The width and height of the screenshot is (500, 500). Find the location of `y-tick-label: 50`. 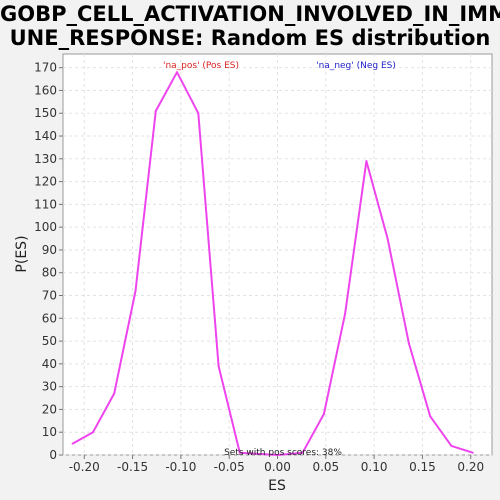

y-tick-label: 50 is located at coordinates (49, 341).